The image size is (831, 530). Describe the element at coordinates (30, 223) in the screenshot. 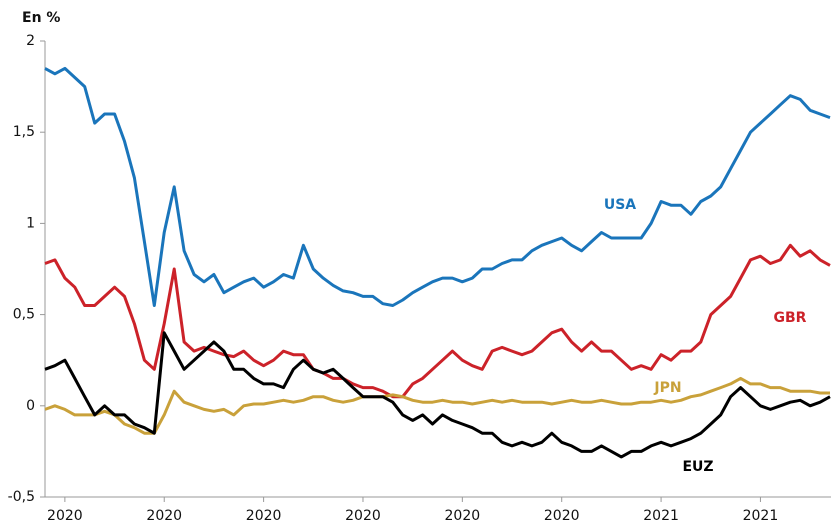

I see `y-tick-label: 1` at that location.